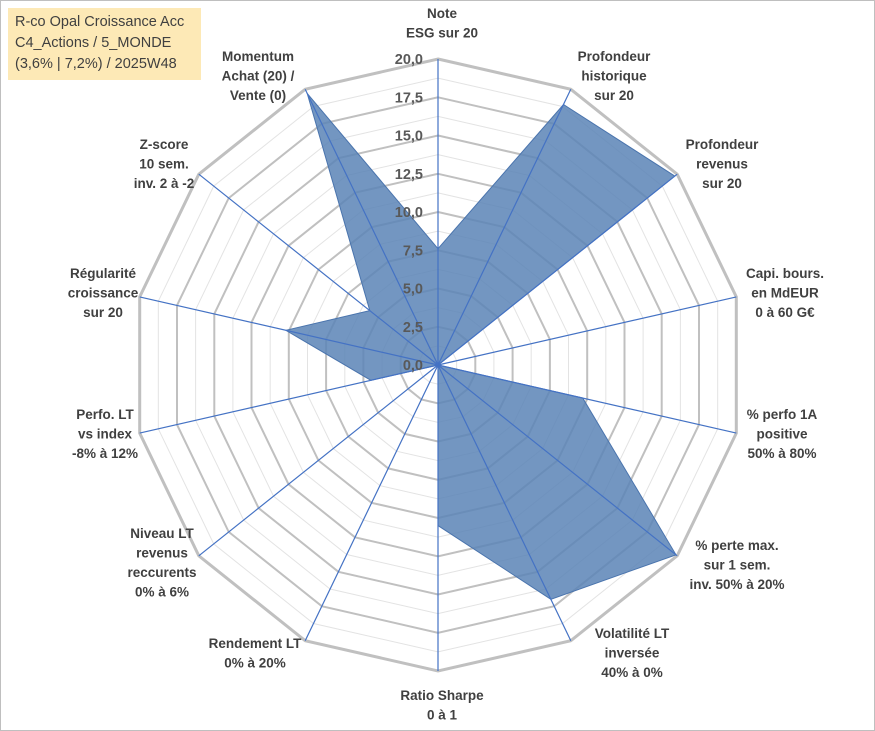 Image resolution: width=875 pixels, height=731 pixels. I want to click on radar-axis-label-line: Note, so click(442, 13).